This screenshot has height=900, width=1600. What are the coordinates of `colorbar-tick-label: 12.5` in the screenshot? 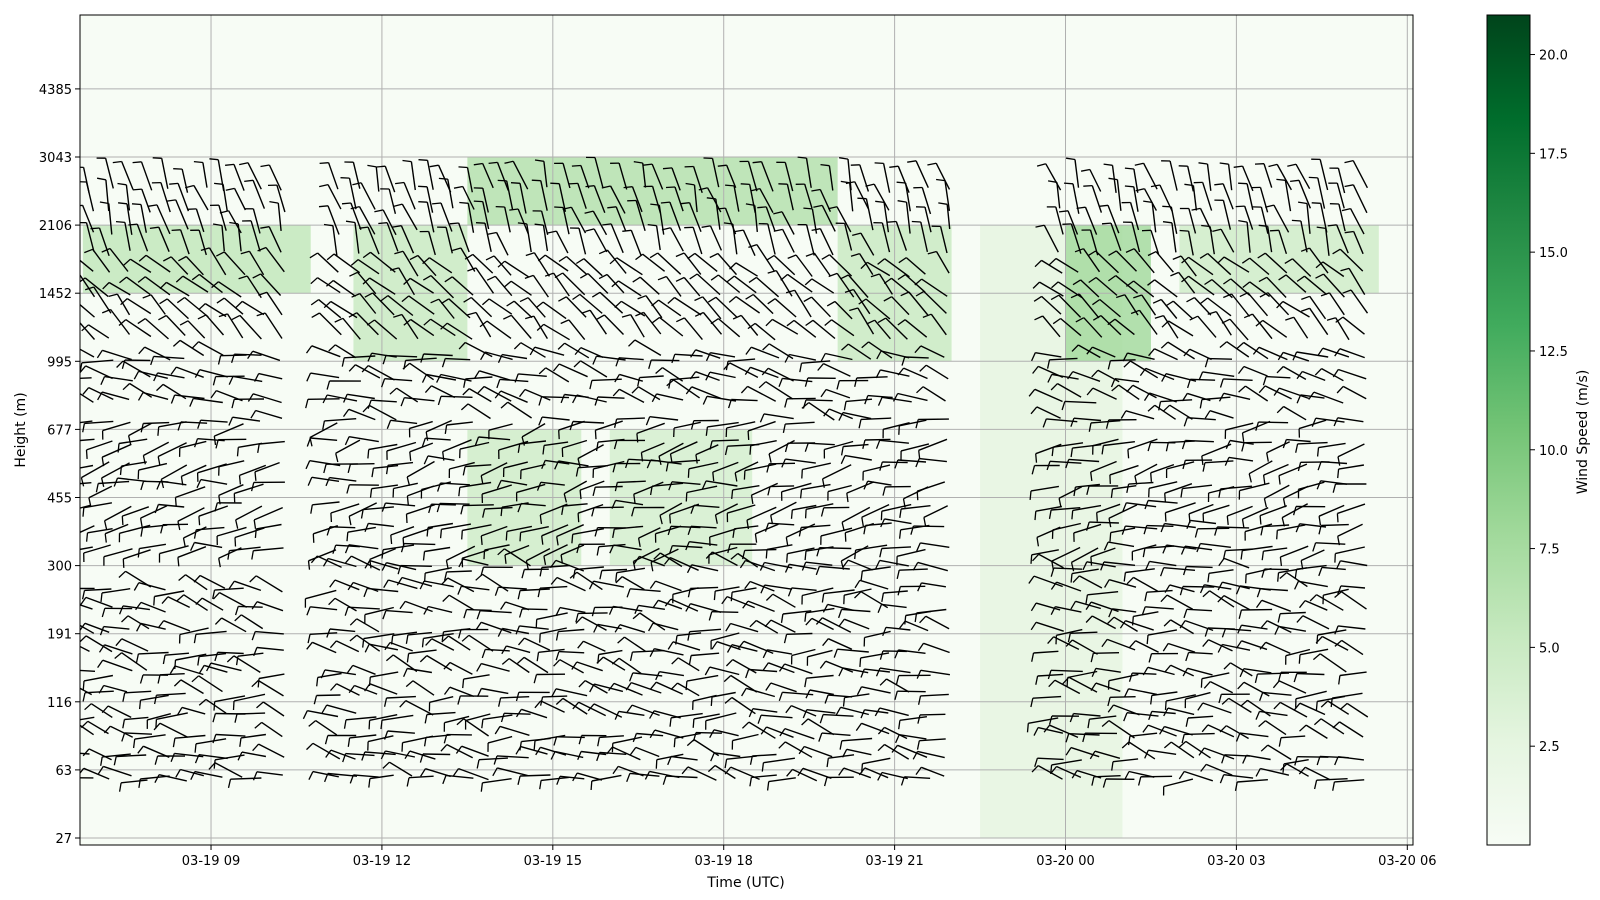 It's located at (1553, 352).